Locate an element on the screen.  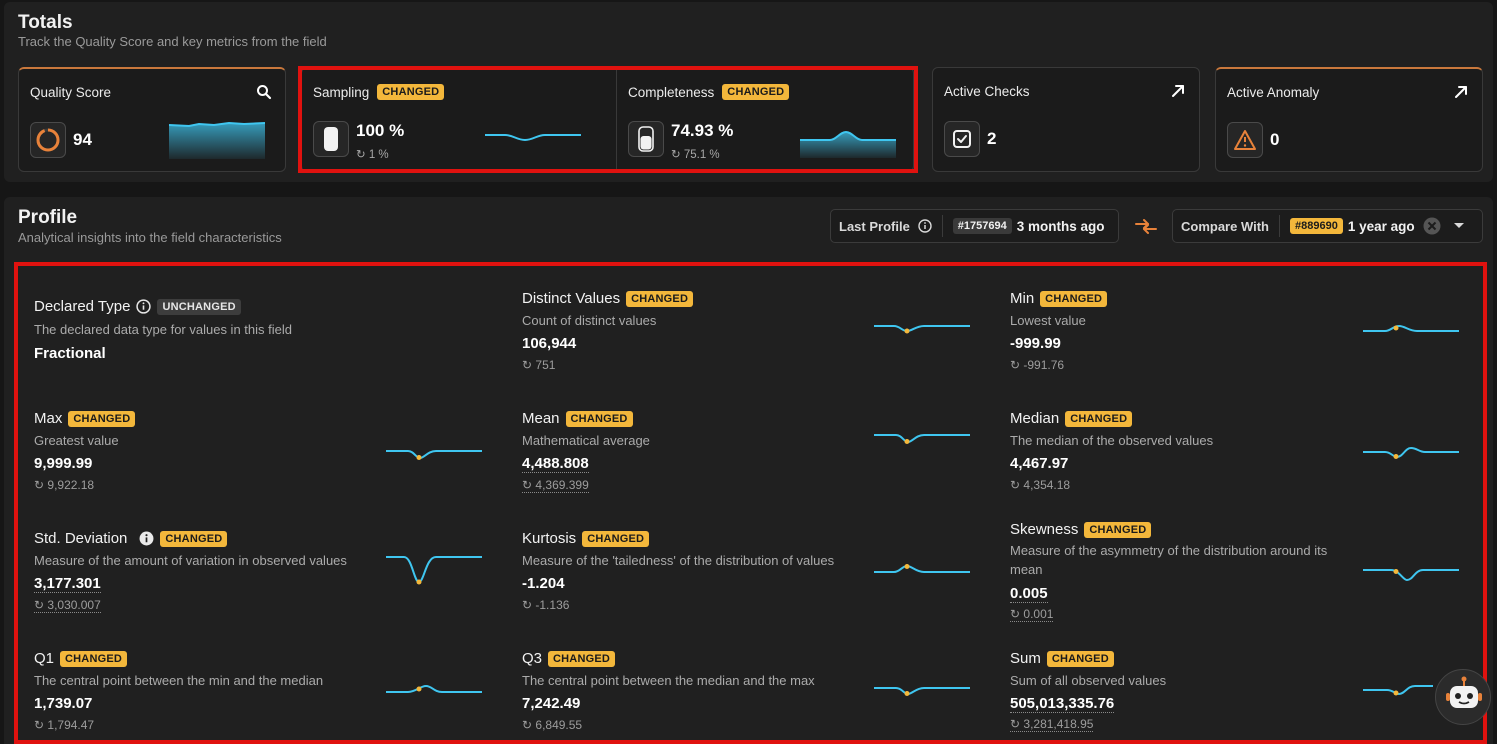
assistant-bot-button is located at coordinates (1463, 697).